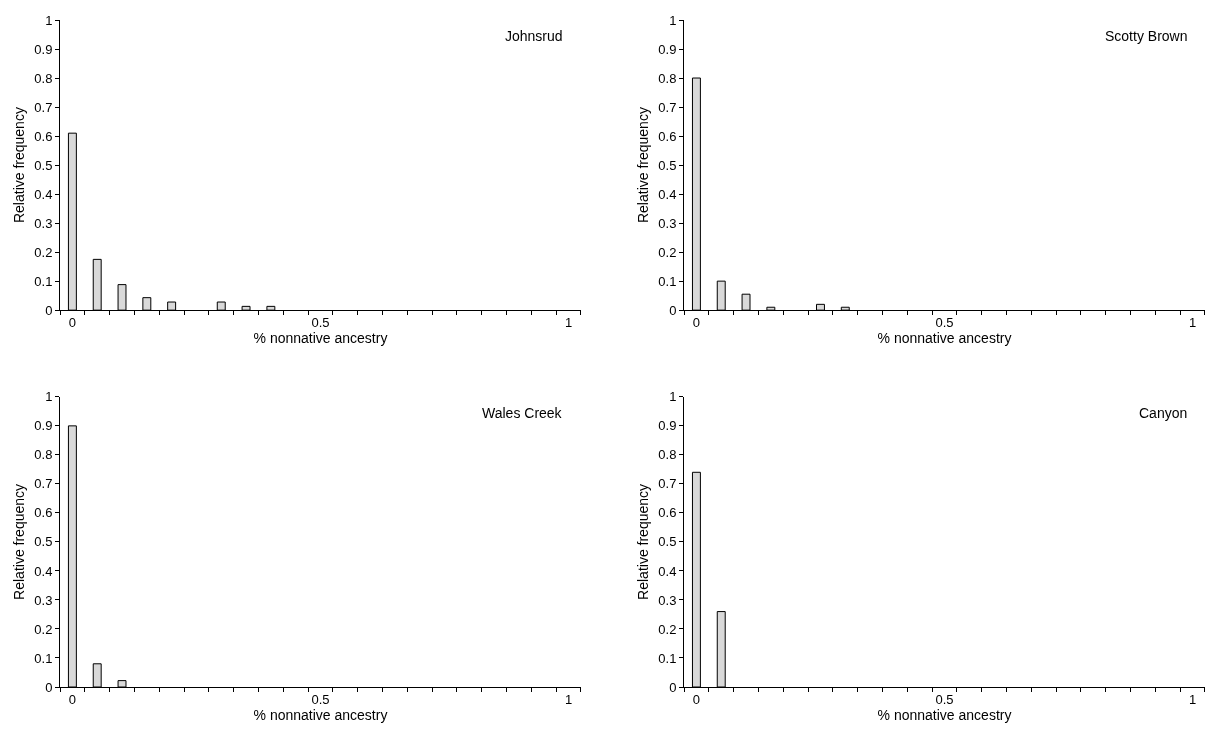  I want to click on text: Scotty Brown, so click(1146, 36).